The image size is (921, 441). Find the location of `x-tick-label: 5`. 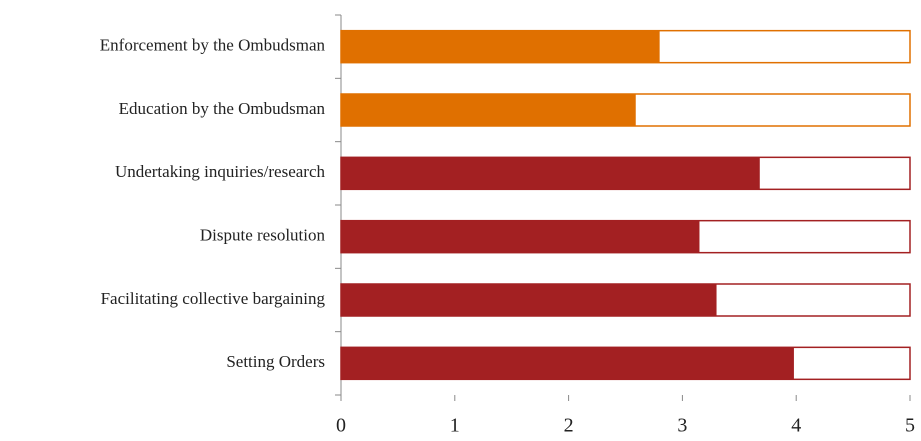

x-tick-label: 5 is located at coordinates (910, 426).